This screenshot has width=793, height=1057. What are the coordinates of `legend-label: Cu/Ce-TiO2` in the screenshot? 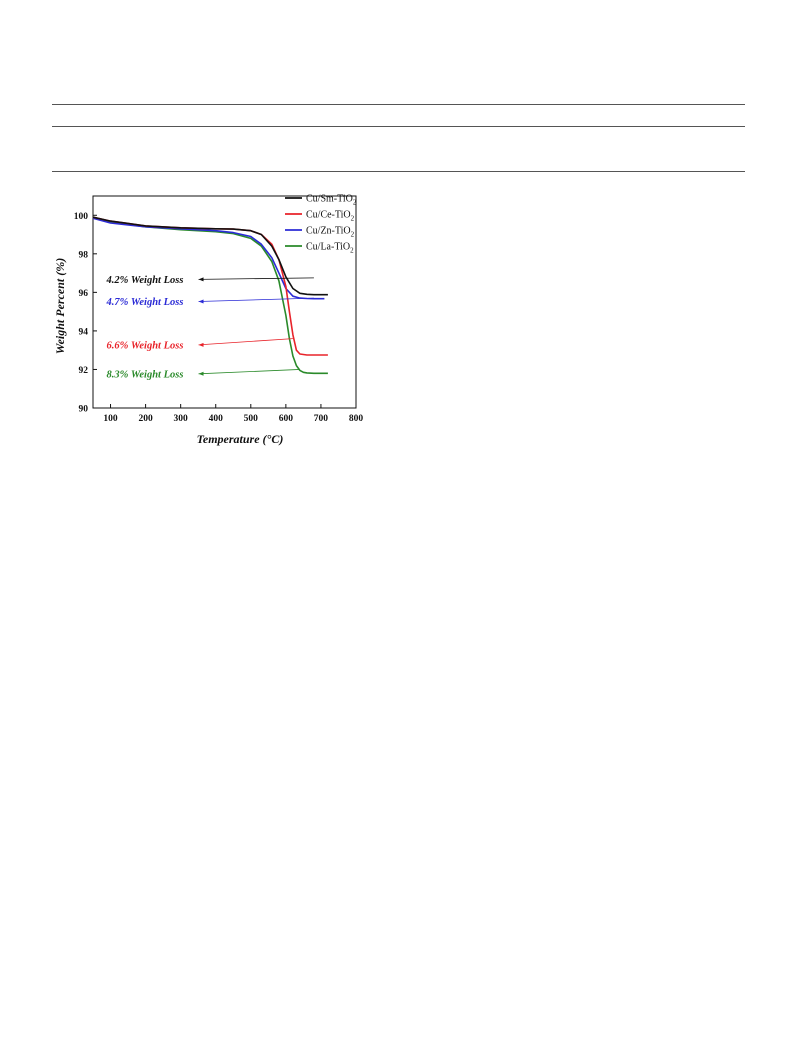 It's located at (330, 216).